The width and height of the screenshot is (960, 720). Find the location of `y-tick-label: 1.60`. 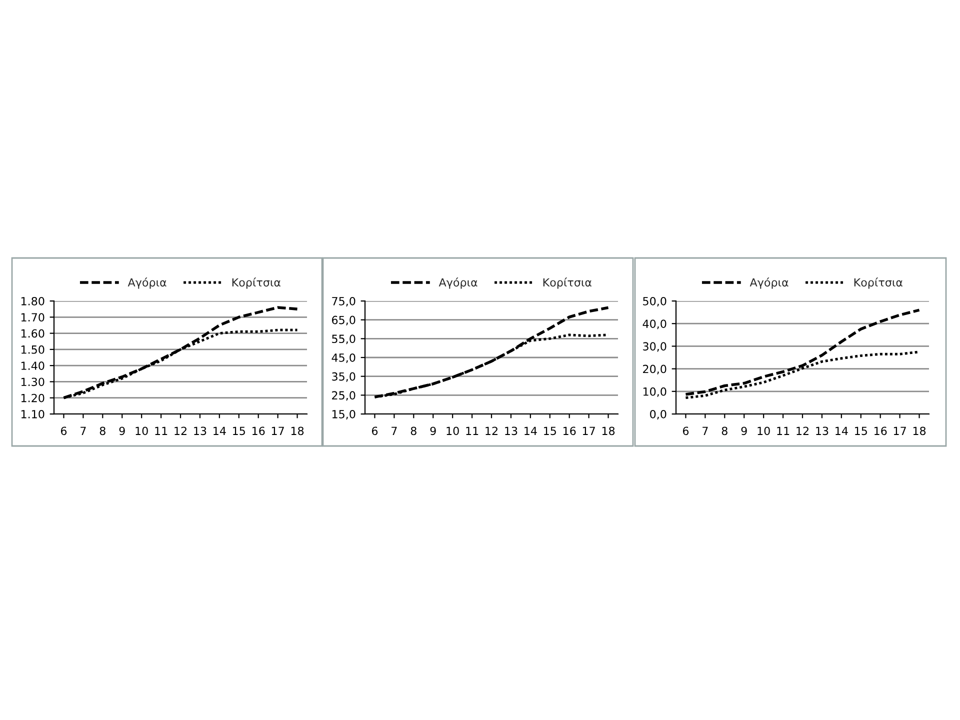

y-tick-label: 1.60 is located at coordinates (32, 333).